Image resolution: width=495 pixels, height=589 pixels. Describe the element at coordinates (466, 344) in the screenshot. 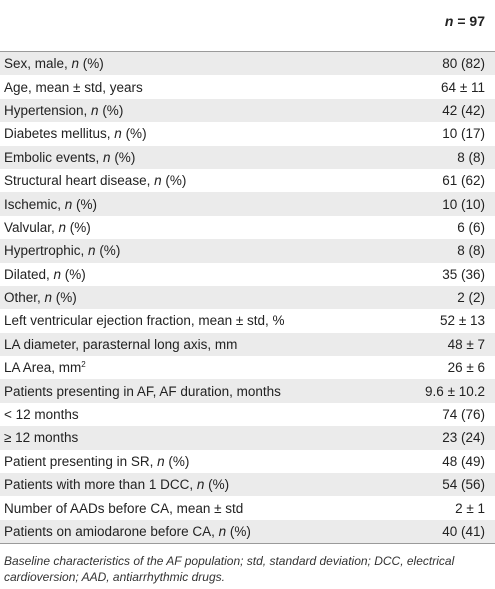

I see `row-value: 48 ± 7` at that location.